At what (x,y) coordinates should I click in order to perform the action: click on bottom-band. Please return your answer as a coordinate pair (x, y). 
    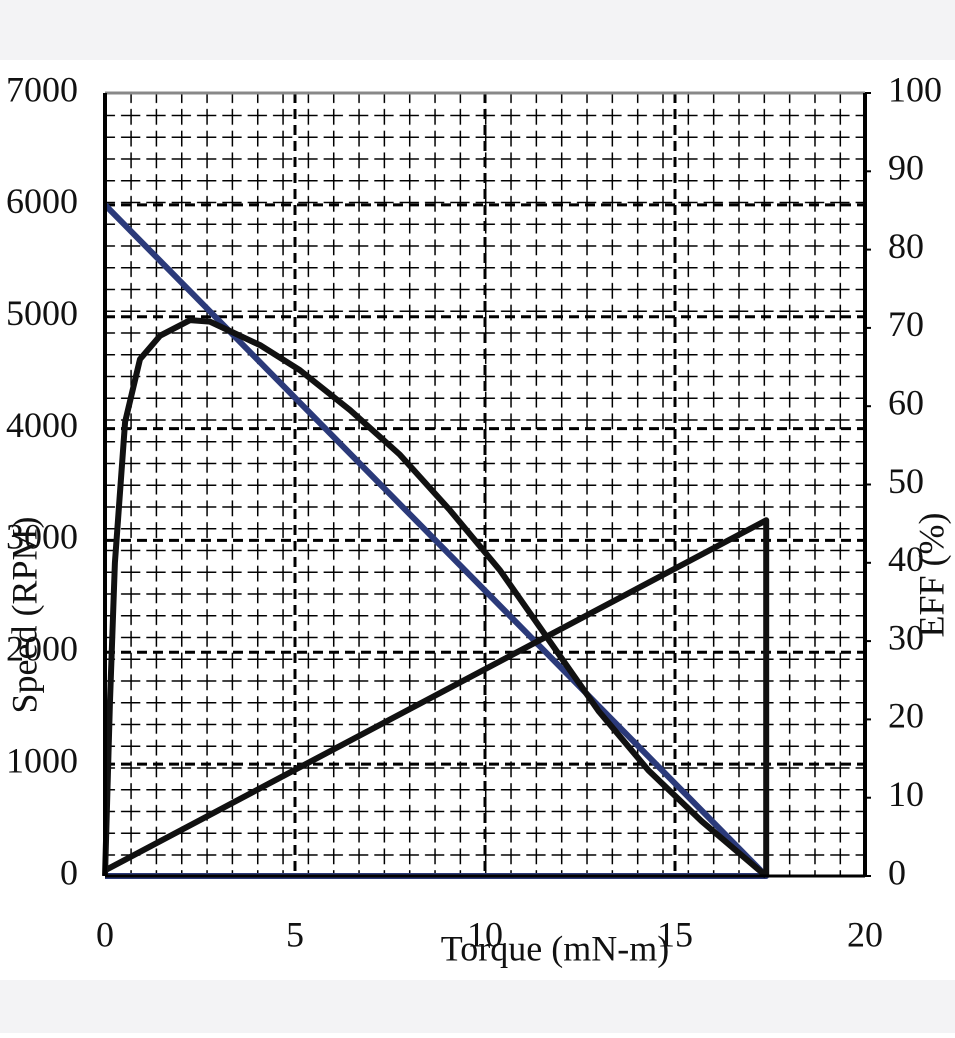
    Looking at the image, I should click on (477, 1006).